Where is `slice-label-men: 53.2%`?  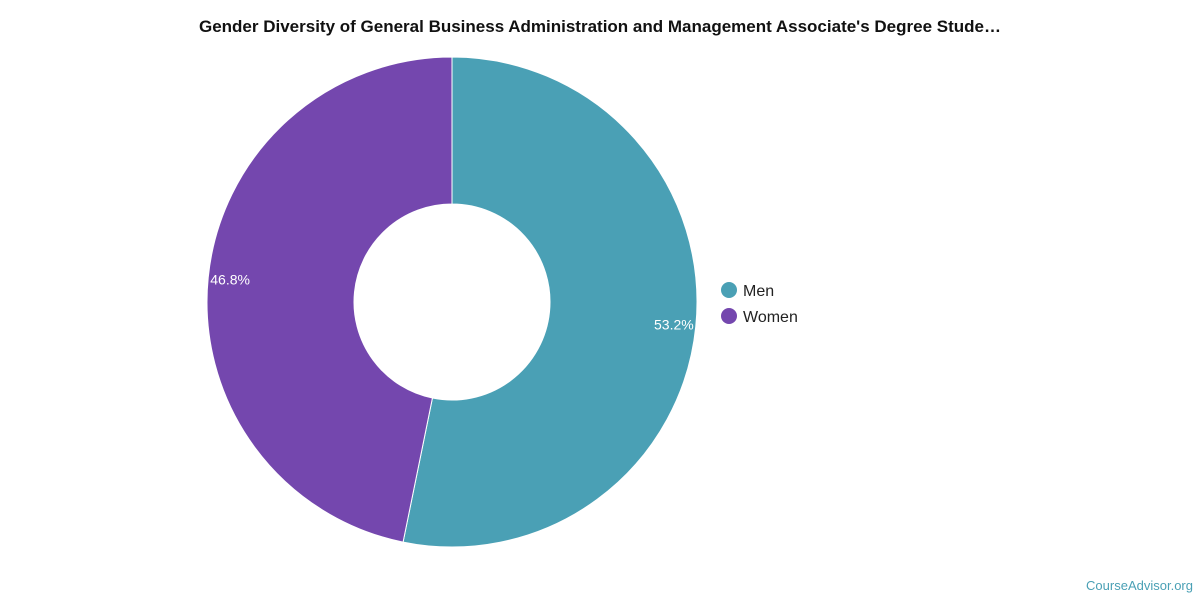
slice-label-men: 53.2% is located at coordinates (674, 324).